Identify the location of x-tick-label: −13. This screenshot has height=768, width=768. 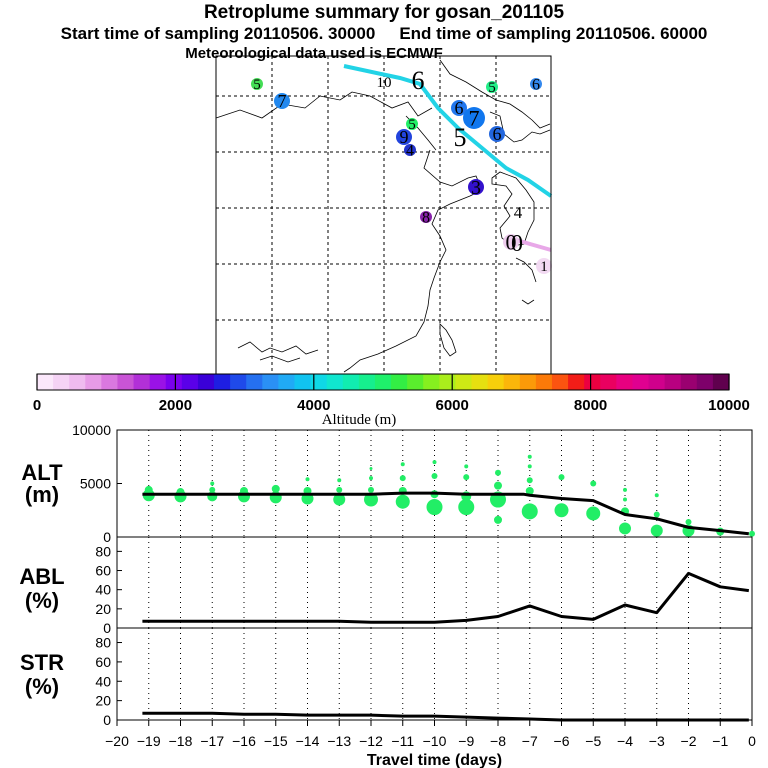
(339, 741).